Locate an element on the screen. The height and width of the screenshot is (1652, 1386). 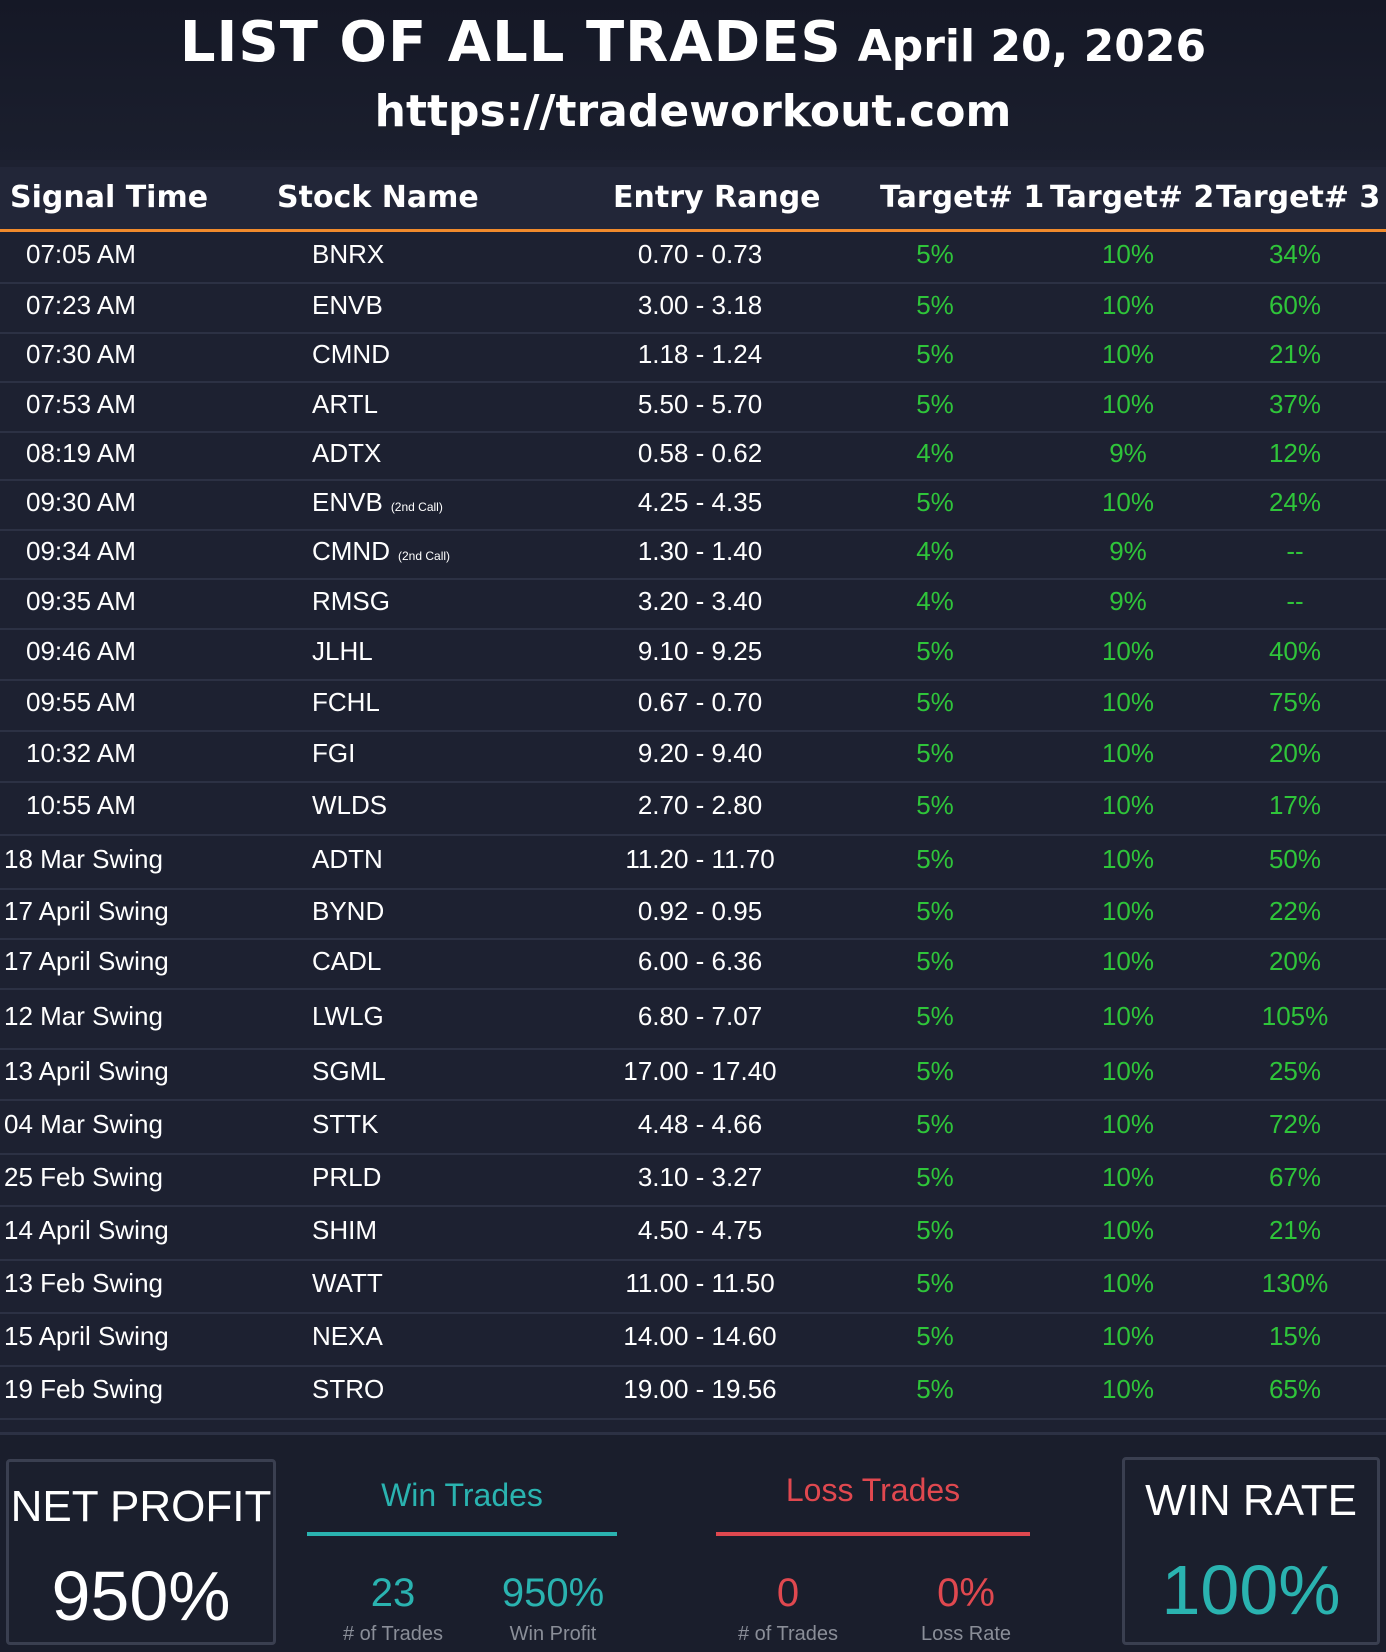
table-row: 07:05 AM BNRX 0.70 - 0.73 5% 10% 34% is located at coordinates (693, 258).